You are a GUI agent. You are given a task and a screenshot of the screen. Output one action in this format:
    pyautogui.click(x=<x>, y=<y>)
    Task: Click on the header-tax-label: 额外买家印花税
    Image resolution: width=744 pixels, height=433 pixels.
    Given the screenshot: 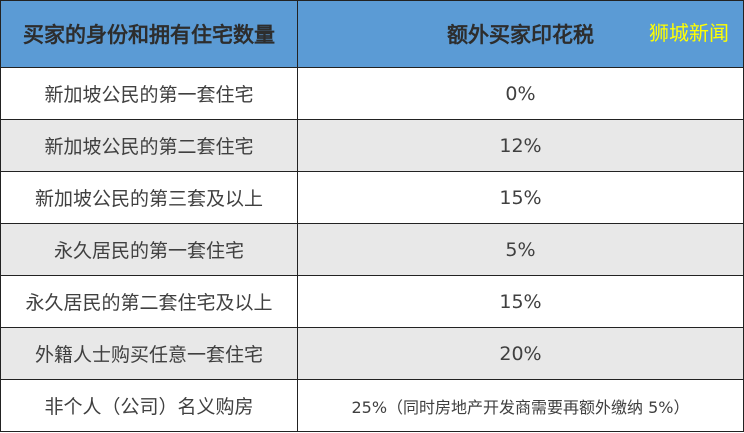 What is the action you would take?
    pyautogui.click(x=520, y=35)
    